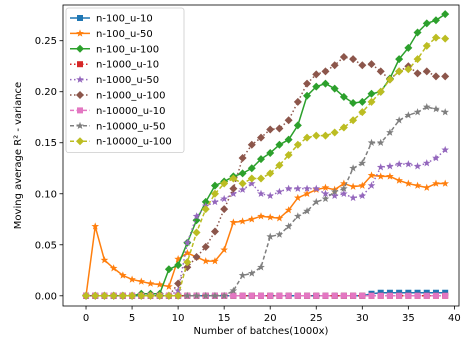 The width and height of the screenshot is (461, 345). I want to click on legend-item: n-10000_u-50, so click(117, 126).